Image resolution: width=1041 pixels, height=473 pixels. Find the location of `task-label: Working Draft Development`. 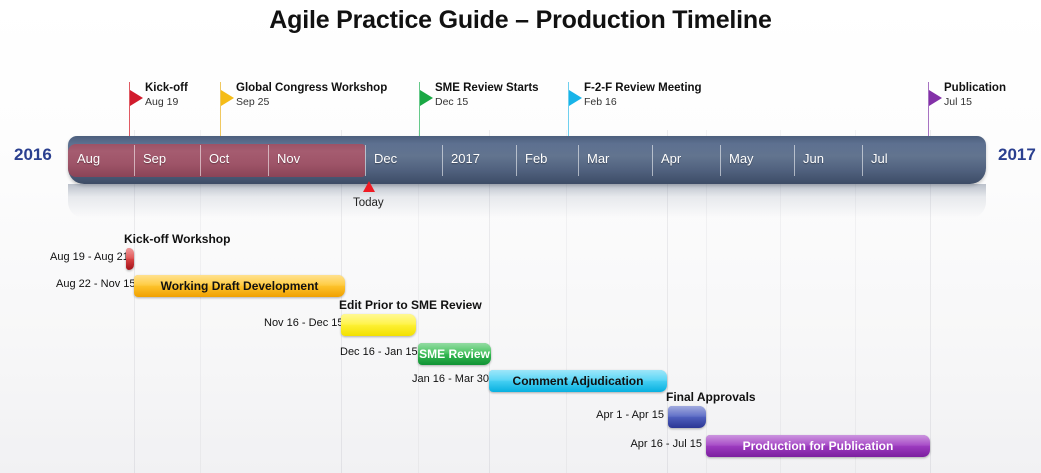

task-label: Working Draft Development is located at coordinates (239, 286).